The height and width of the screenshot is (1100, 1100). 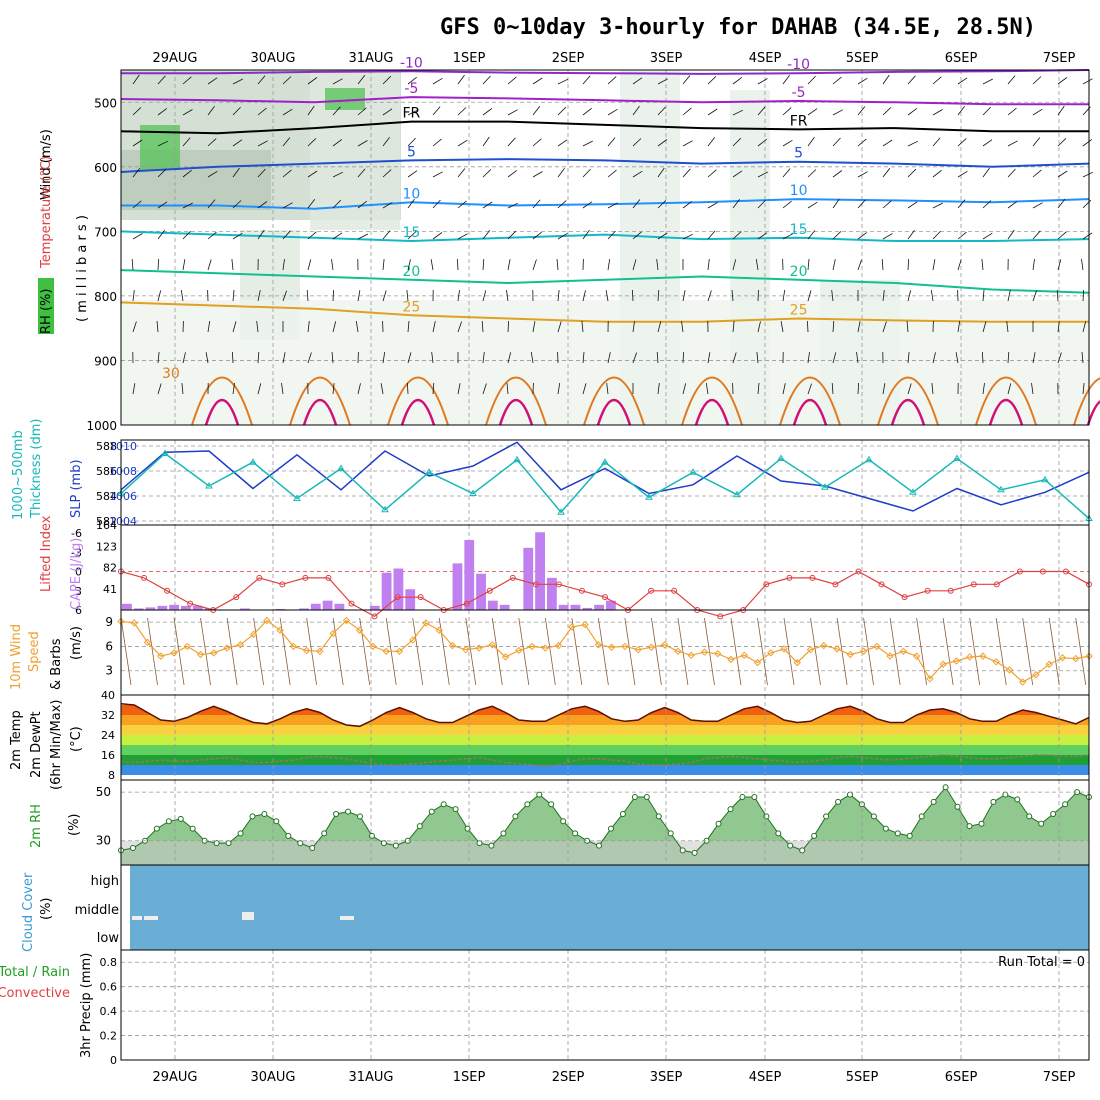 What do you see at coordinates (386, 591) in the screenshot?
I see `cape-bar` at bounding box center [386, 591].